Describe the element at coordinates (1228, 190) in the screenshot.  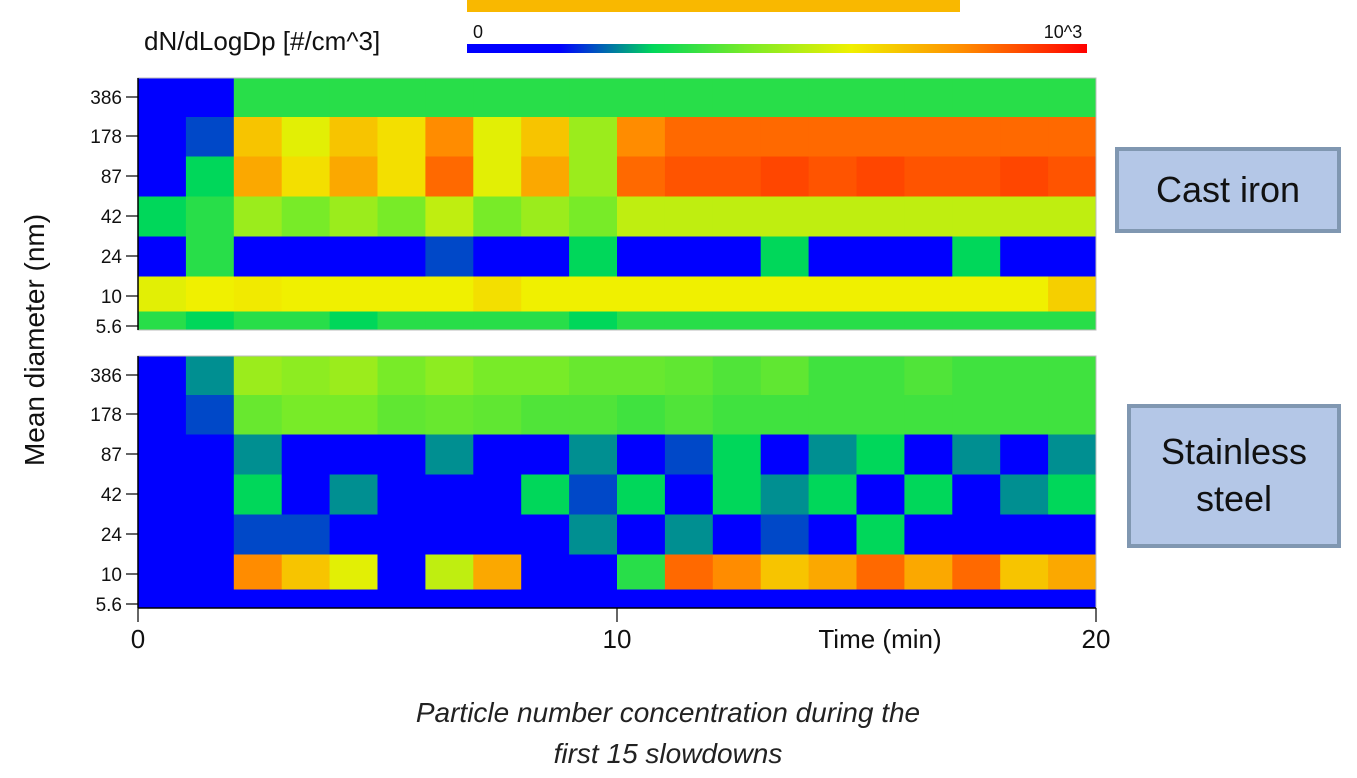
I see `panel-label: Cast iron` at that location.